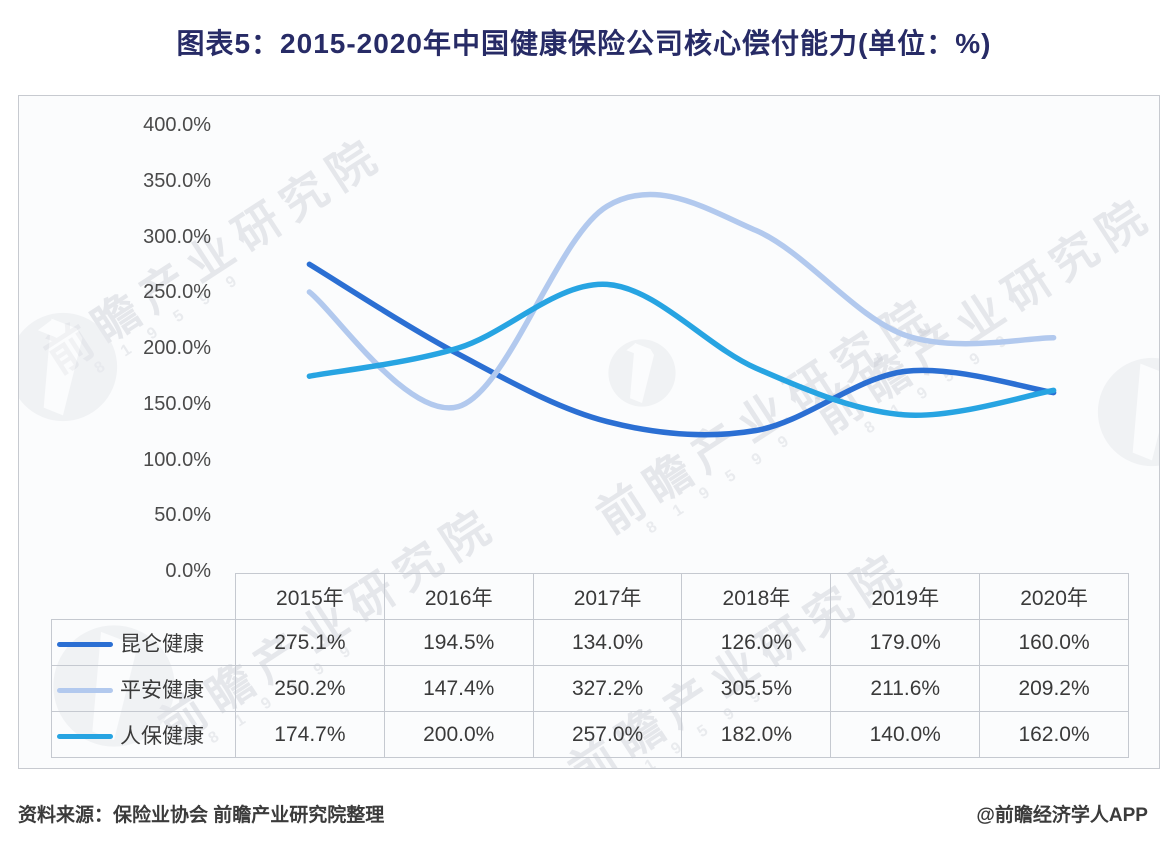  I want to click on series-legend-1: 平安健康, so click(143, 688).